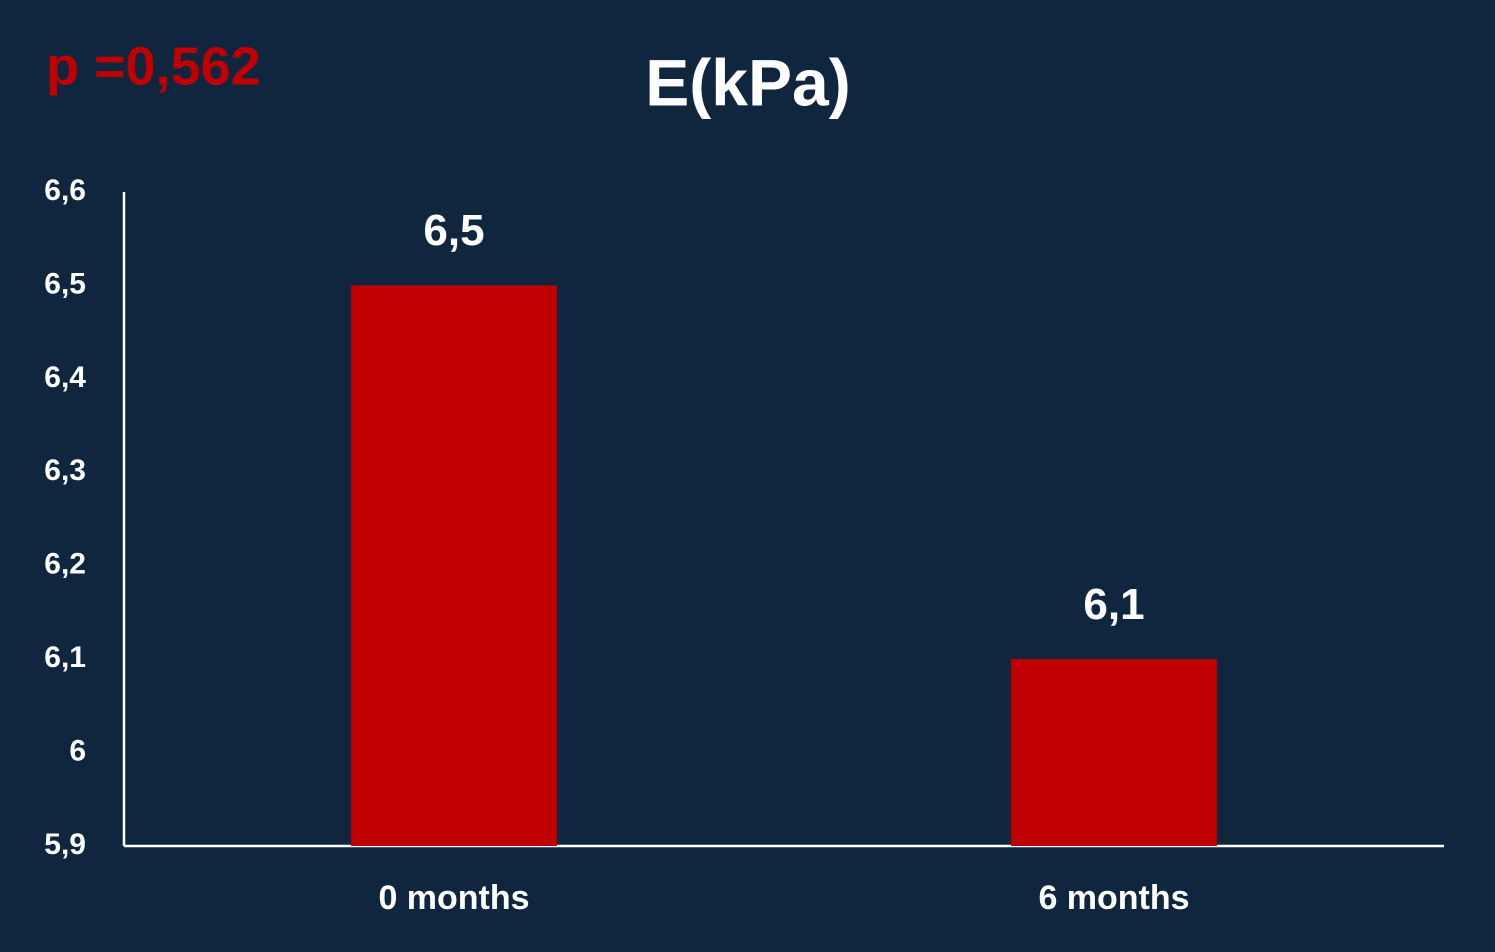 Image resolution: width=1495 pixels, height=952 pixels. Describe the element at coordinates (77, 750) in the screenshot. I see `y-tick-label: 6` at that location.